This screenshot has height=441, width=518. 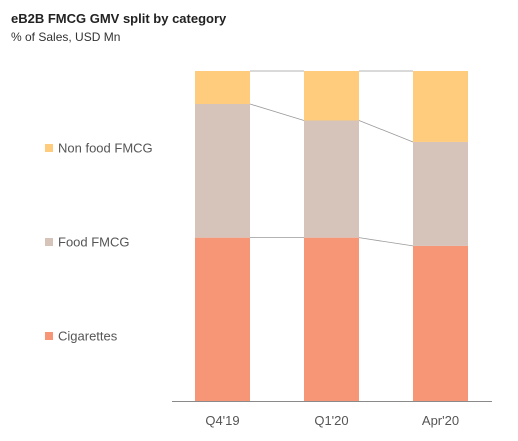 I want to click on legend-label-food-fmcg: Food FMCG, so click(x=94, y=242).